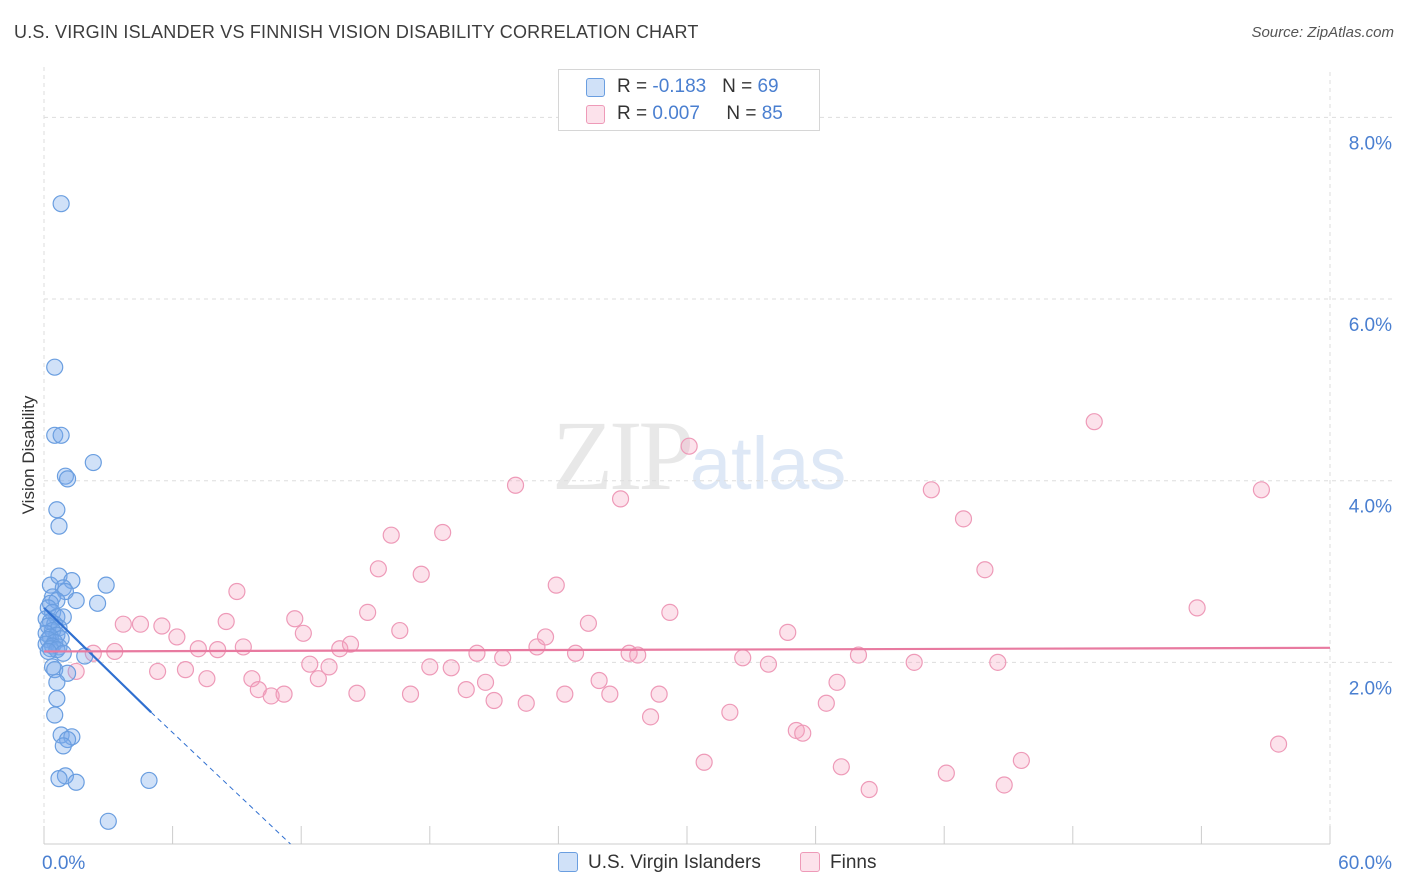 Image resolution: width=1406 pixels, height=892 pixels. What do you see at coordinates (810, 862) in the screenshot?
I see `bottom-legend-swatch-pink` at bounding box center [810, 862].